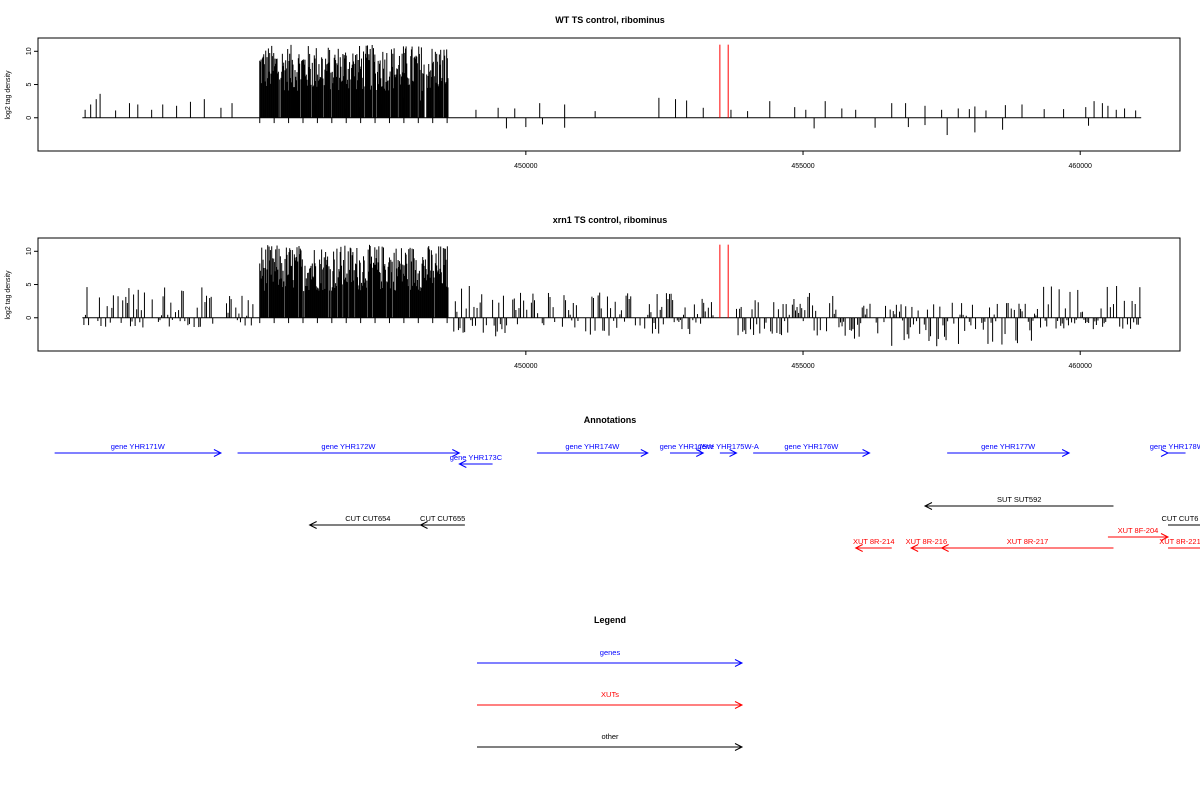 The width and height of the screenshot is (1200, 800). Describe the element at coordinates (610, 652) in the screenshot. I see `legend-label: genes` at that location.